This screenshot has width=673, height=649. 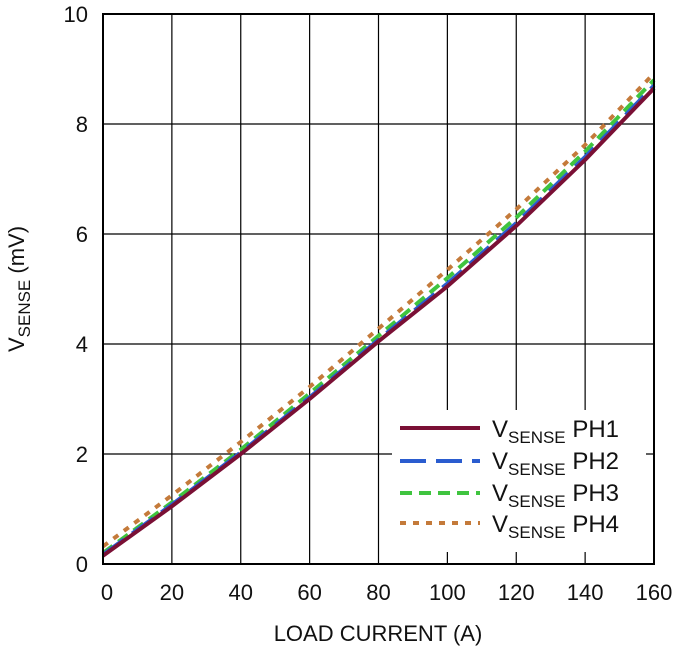 I want to click on legend-label-ph3-sub: SENSE, so click(x=537, y=501).